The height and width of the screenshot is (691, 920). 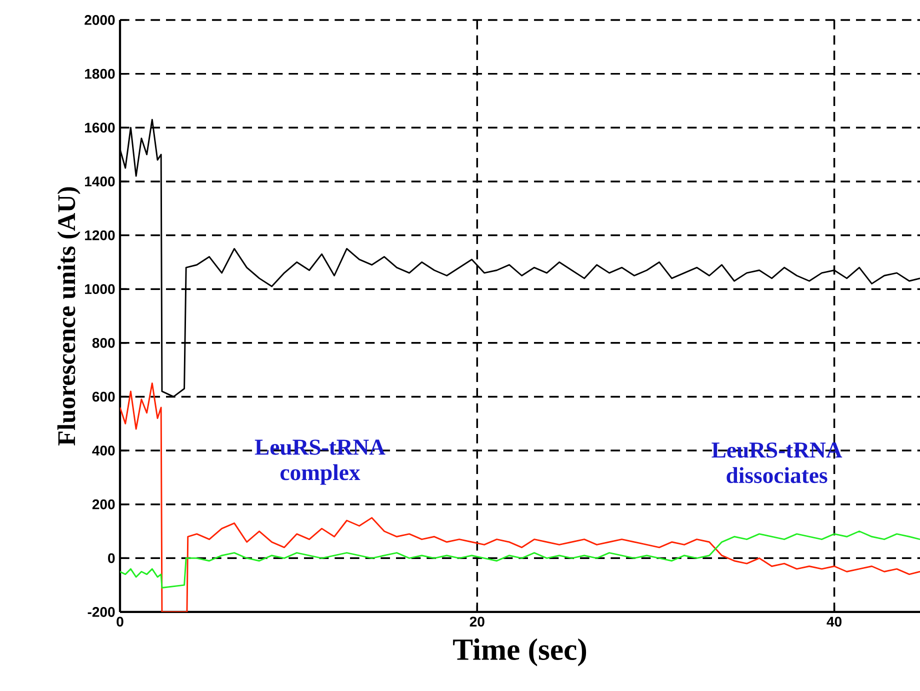 What do you see at coordinates (101, 612) in the screenshot?
I see `y-tick-label: -200` at bounding box center [101, 612].